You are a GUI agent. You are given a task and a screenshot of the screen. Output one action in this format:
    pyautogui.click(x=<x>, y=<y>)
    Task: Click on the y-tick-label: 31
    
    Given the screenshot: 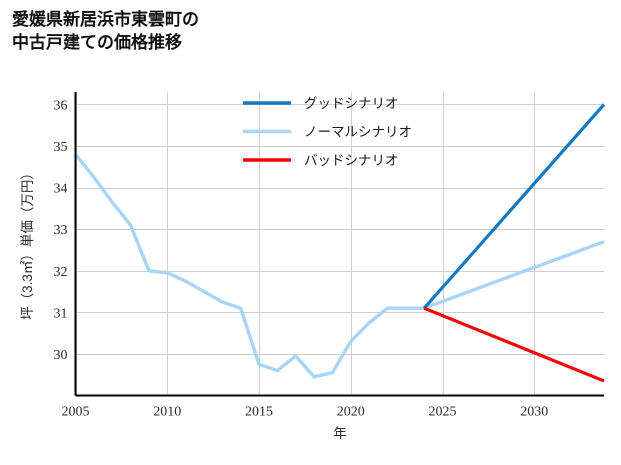 What is the action you would take?
    pyautogui.click(x=61, y=313)
    